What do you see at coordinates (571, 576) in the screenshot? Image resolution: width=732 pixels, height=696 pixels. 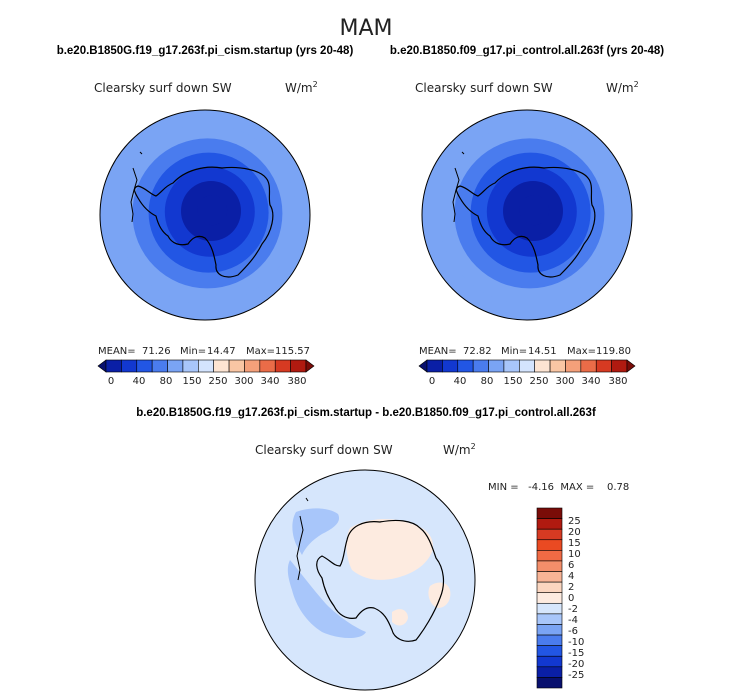 I see `cbar-diff-tick: 4` at bounding box center [571, 576].